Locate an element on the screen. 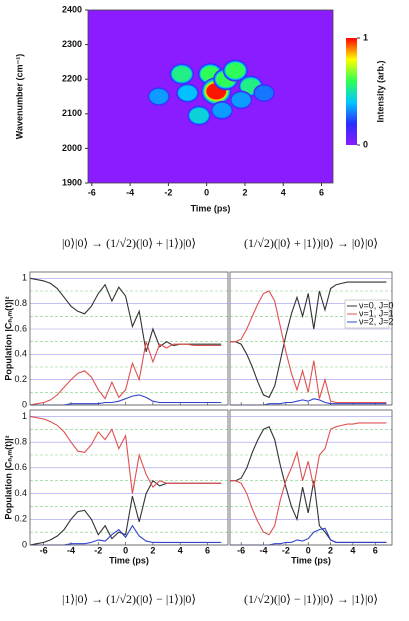  y-tick-label: 2200 is located at coordinates (72, 79).